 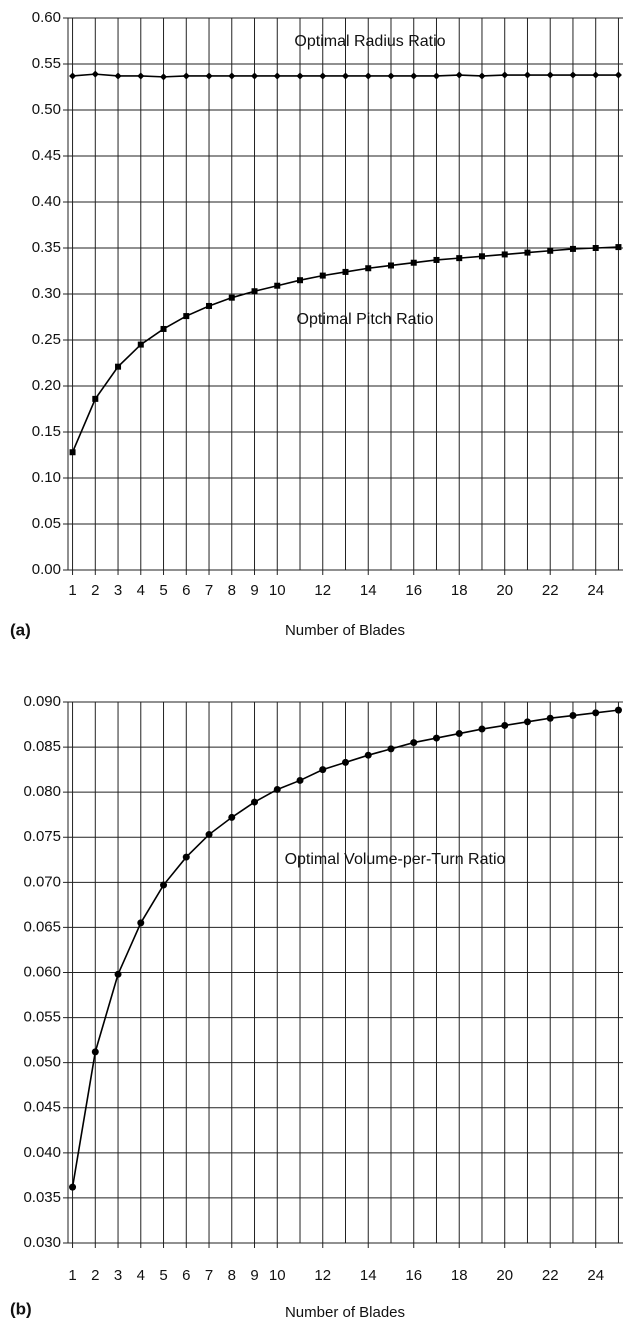 I want to click on y-tick-label: 0.35, so click(x=46, y=247).